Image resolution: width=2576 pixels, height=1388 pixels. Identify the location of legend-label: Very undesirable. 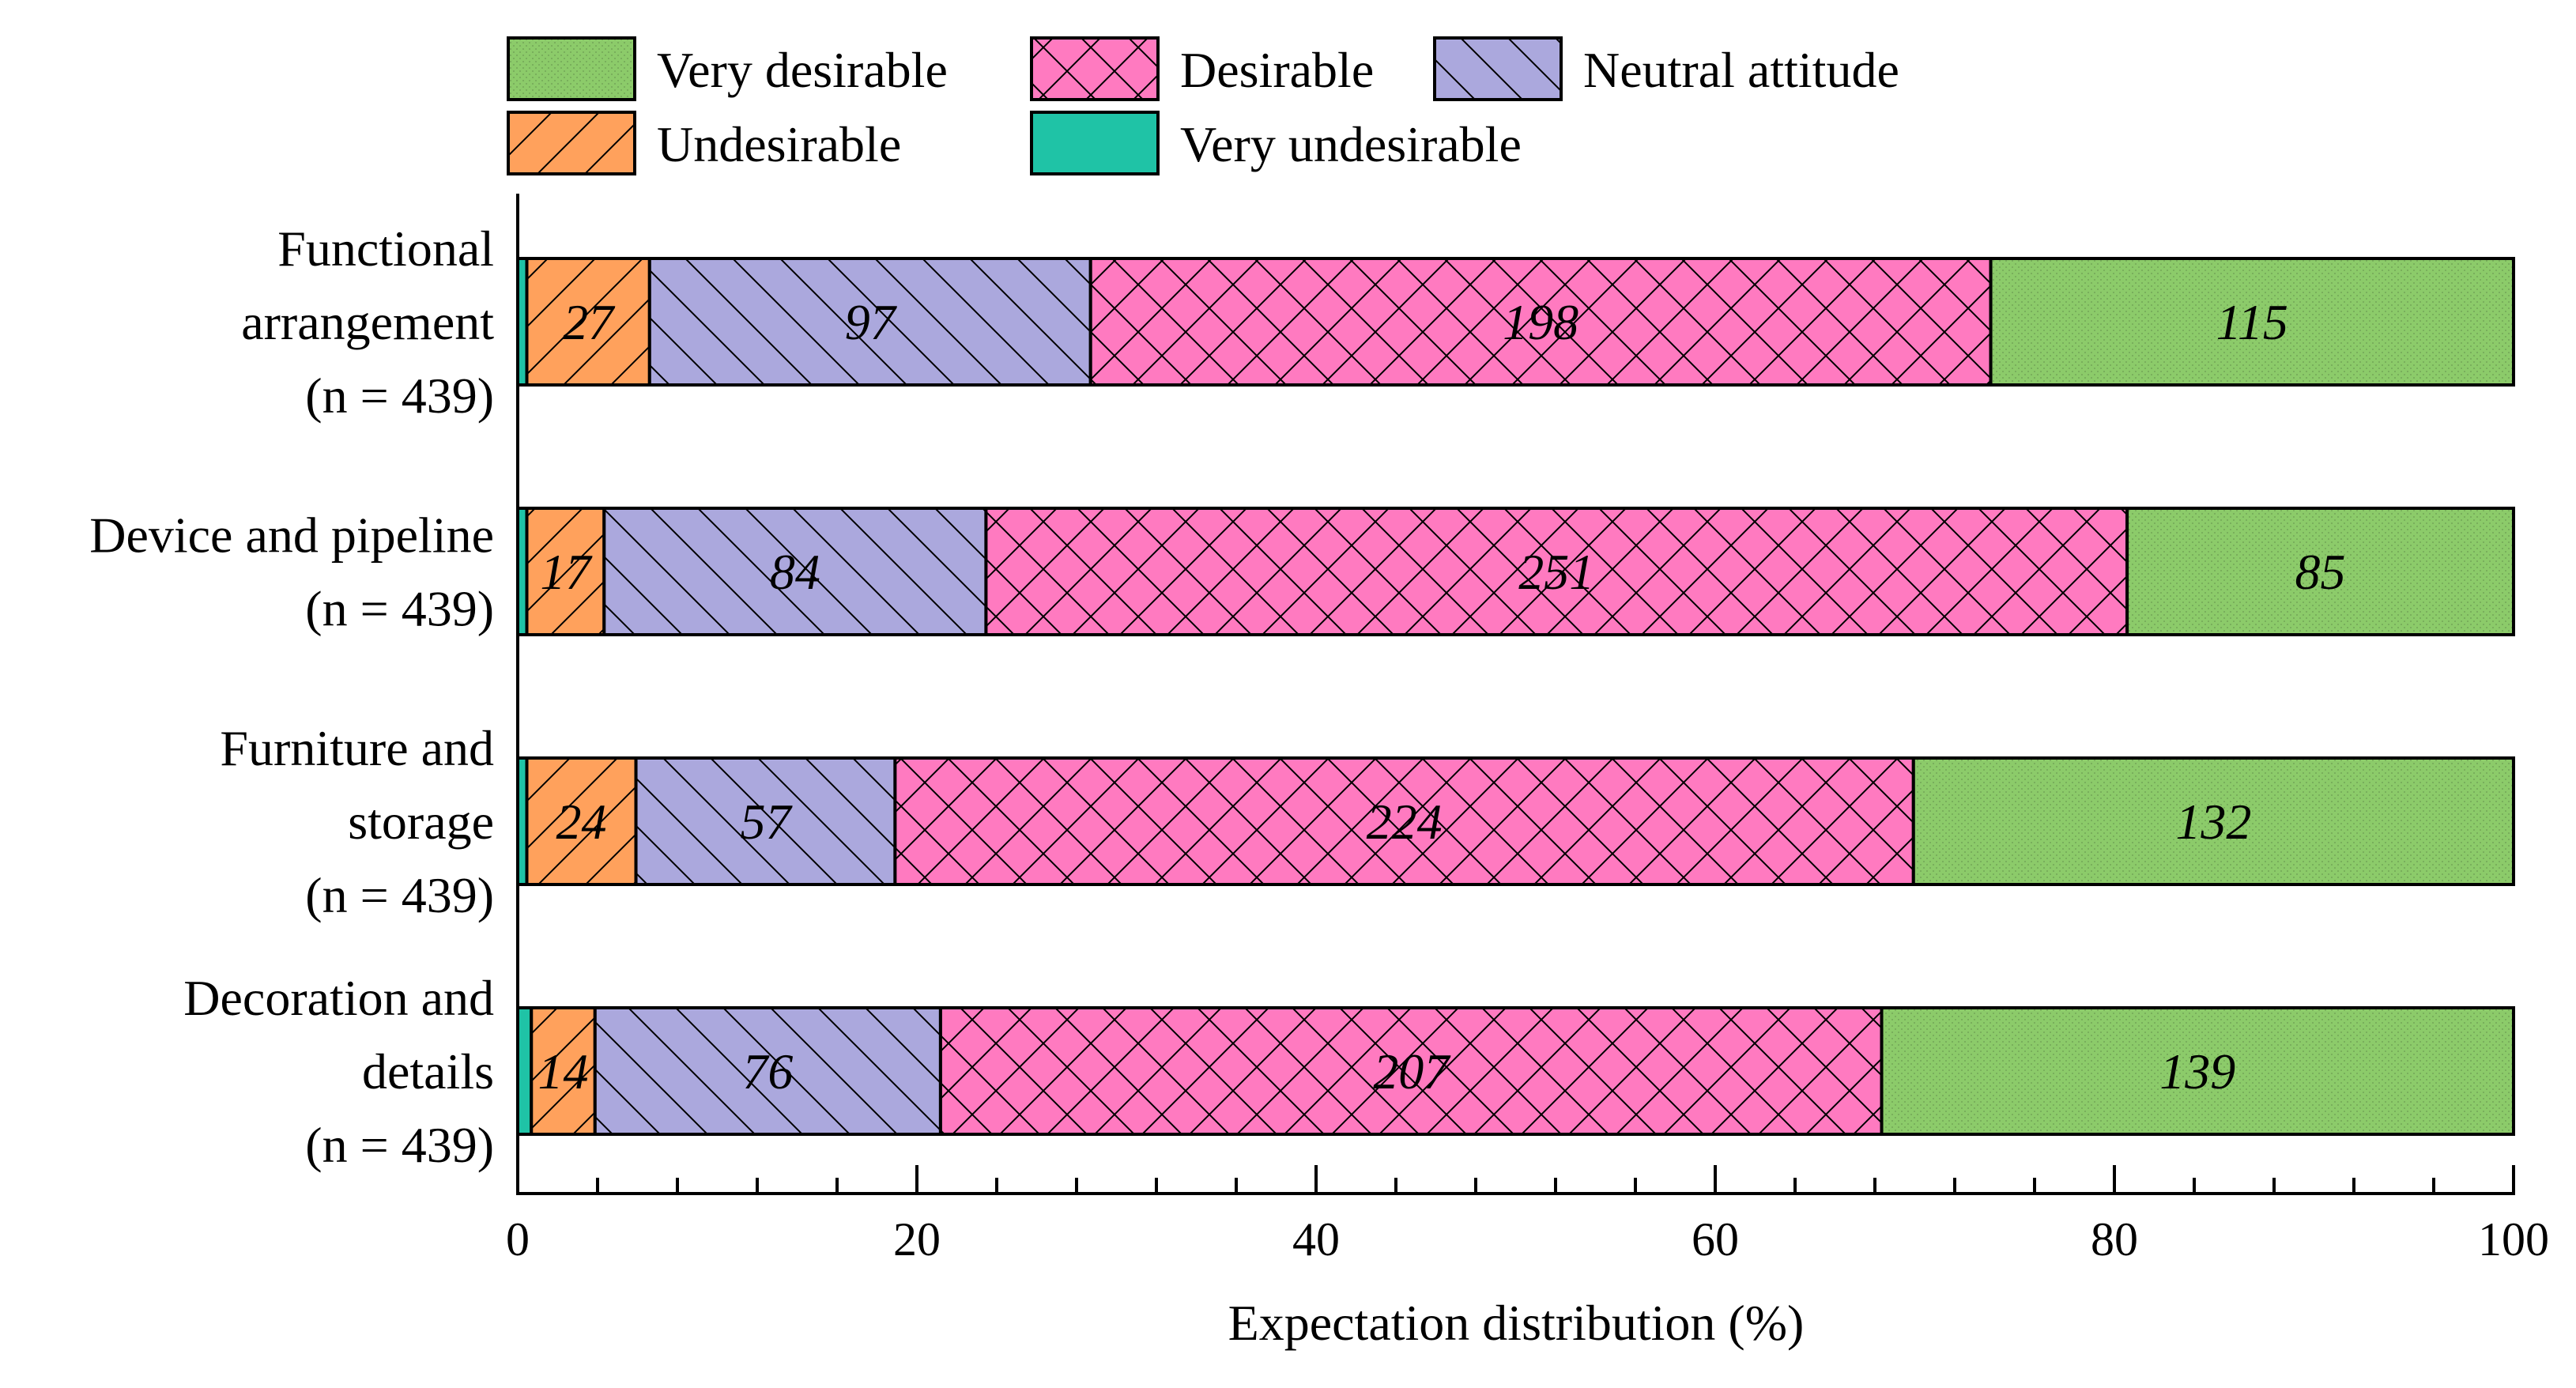
(1351, 144).